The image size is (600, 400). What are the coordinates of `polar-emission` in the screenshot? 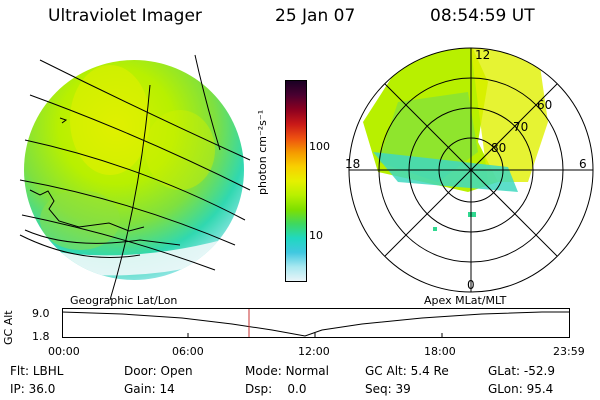 It's located at (455, 139).